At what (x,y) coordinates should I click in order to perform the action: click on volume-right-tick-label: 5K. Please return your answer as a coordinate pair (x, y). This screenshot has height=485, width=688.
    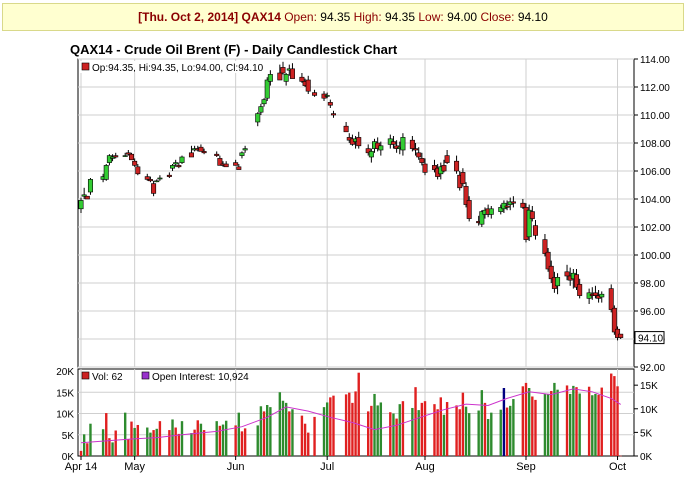
    Looking at the image, I should click on (646, 433).